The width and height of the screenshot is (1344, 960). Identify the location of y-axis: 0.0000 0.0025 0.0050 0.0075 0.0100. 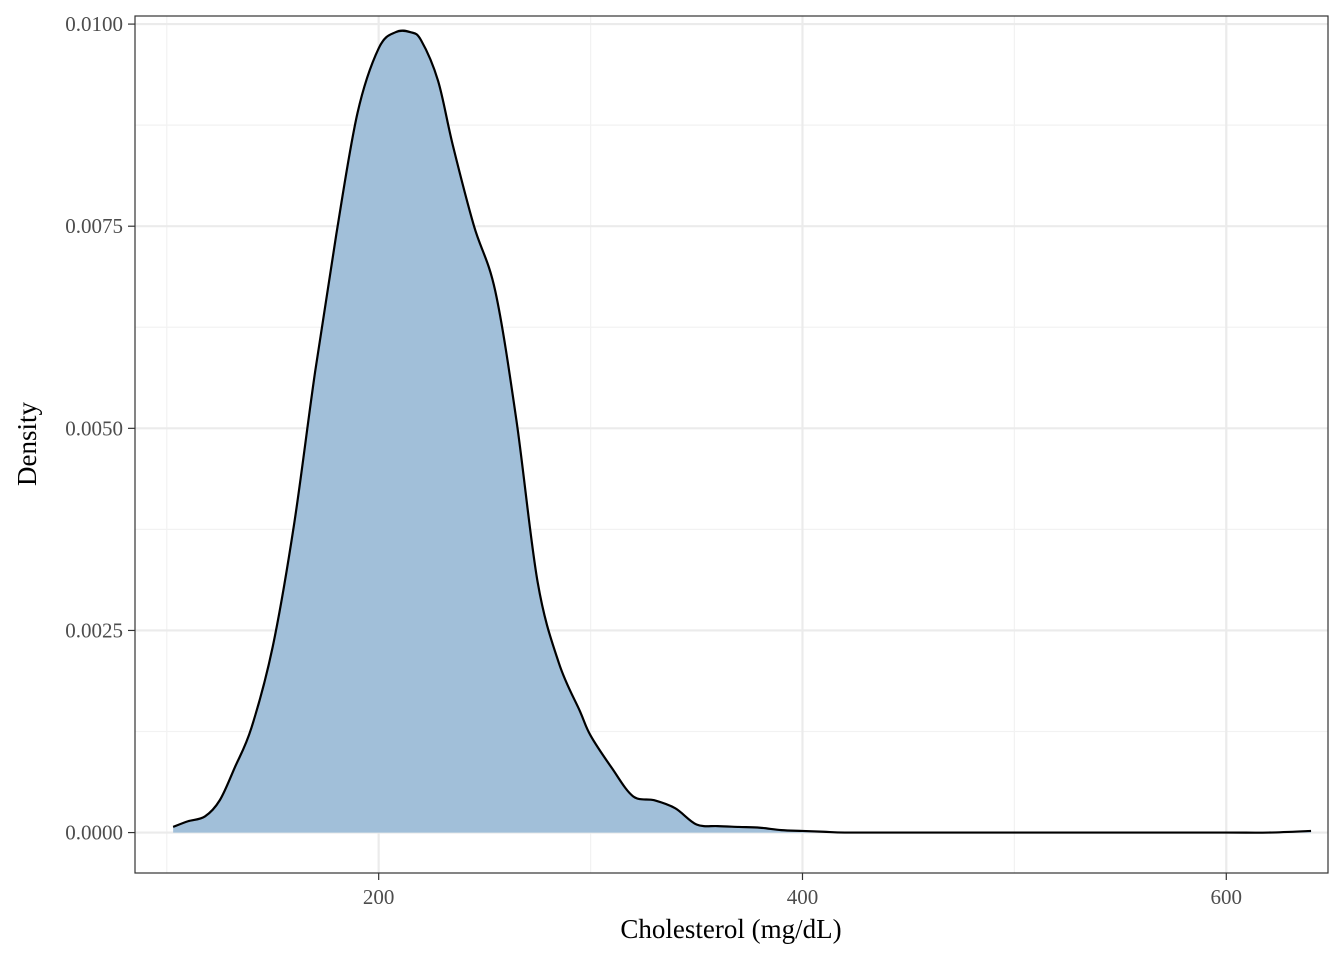
(100, 428).